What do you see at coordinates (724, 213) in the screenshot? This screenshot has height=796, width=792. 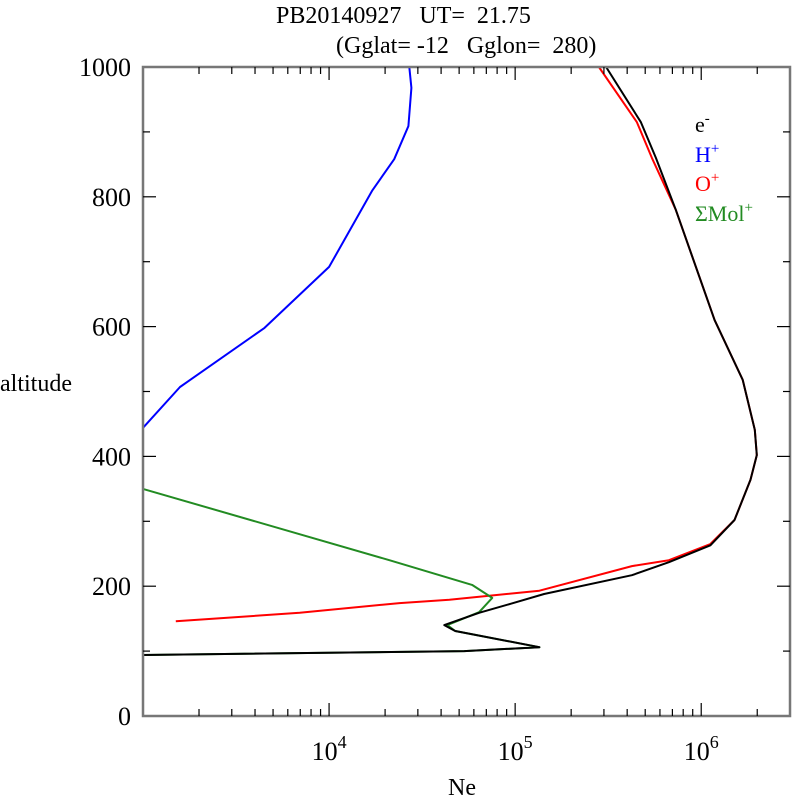 I see `legend-entry-Mol: ΣMol+` at bounding box center [724, 213].